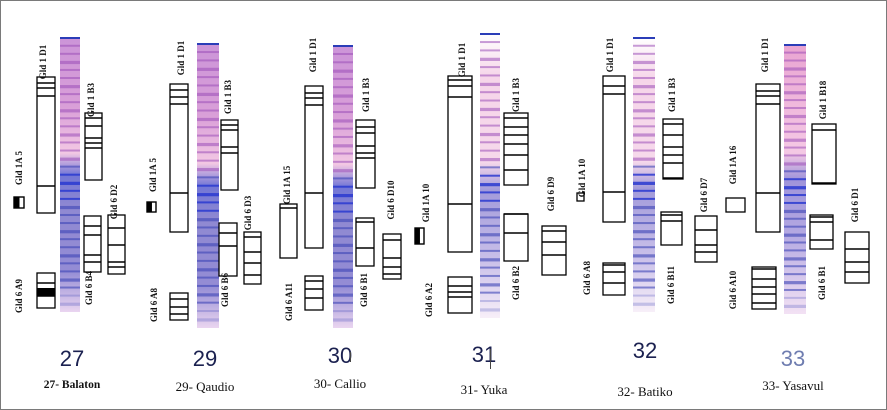 Image resolution: width=887 pixels, height=410 pixels. What do you see at coordinates (350, 357) in the screenshot?
I see `tick-mark` at bounding box center [350, 357].